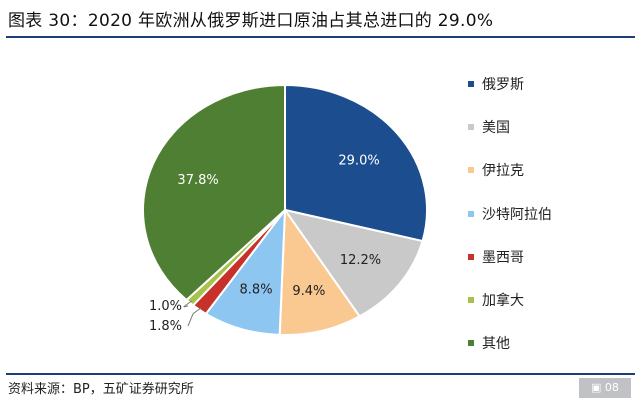 Image resolution: width=641 pixels, height=402 pixels. I want to click on legend-item-3: 沙特阿拉伯, so click(553, 213).